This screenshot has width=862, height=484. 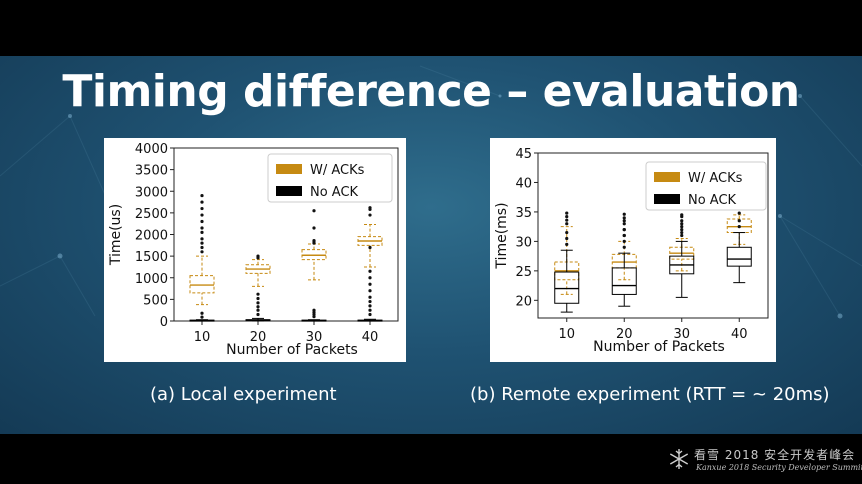 What do you see at coordinates (151, 149) in the screenshot?
I see `y-tick-label: 4000` at bounding box center [151, 149].